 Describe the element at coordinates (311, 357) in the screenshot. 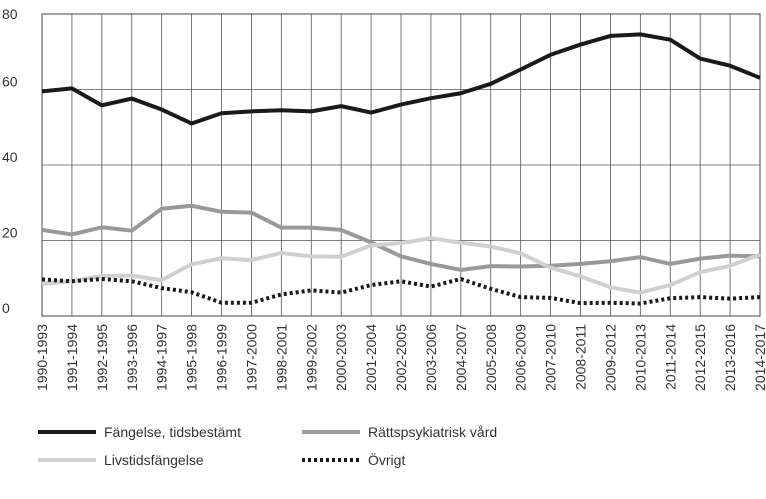

I see `x-tick-label: 1999-2002` at that location.